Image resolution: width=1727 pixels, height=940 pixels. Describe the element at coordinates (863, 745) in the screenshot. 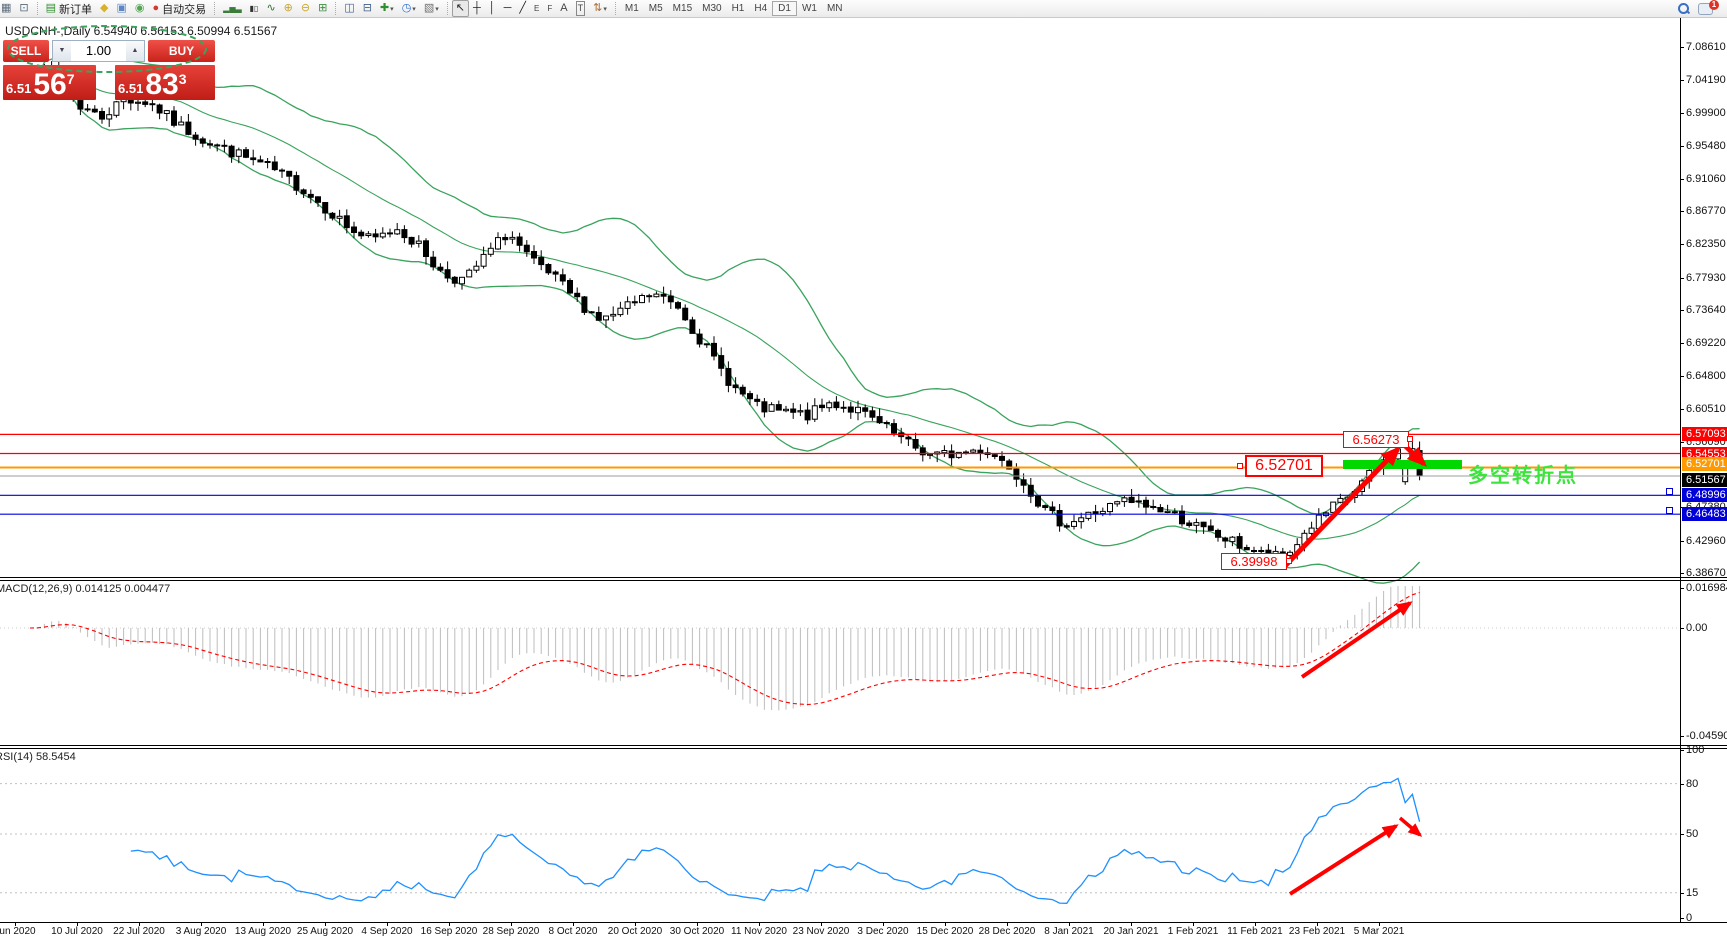

I see `macd-rsi-separator` at that location.